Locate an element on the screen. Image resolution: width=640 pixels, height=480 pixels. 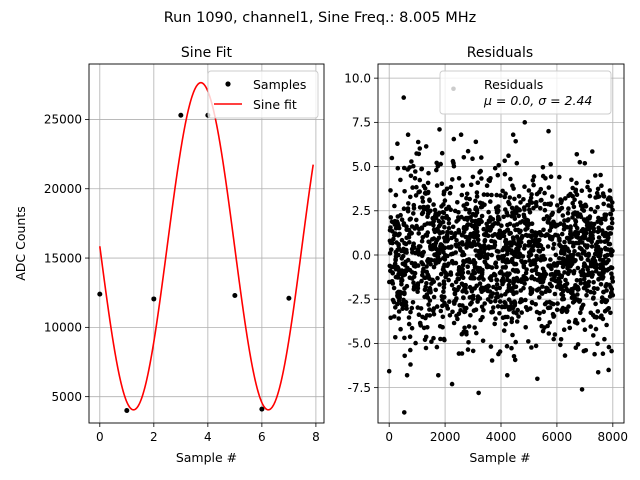
residuals-ytick-label: -5.0 is located at coordinates (359, 344).